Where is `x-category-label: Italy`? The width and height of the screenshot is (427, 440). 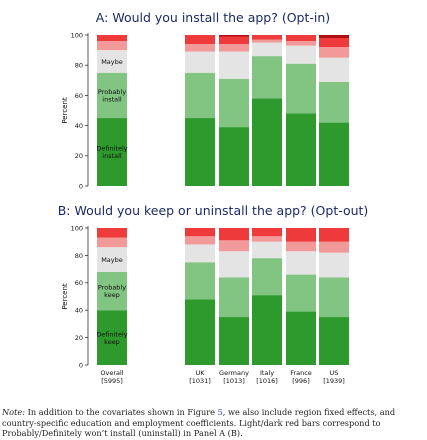
x-category-label: Italy is located at coordinates (267, 373).